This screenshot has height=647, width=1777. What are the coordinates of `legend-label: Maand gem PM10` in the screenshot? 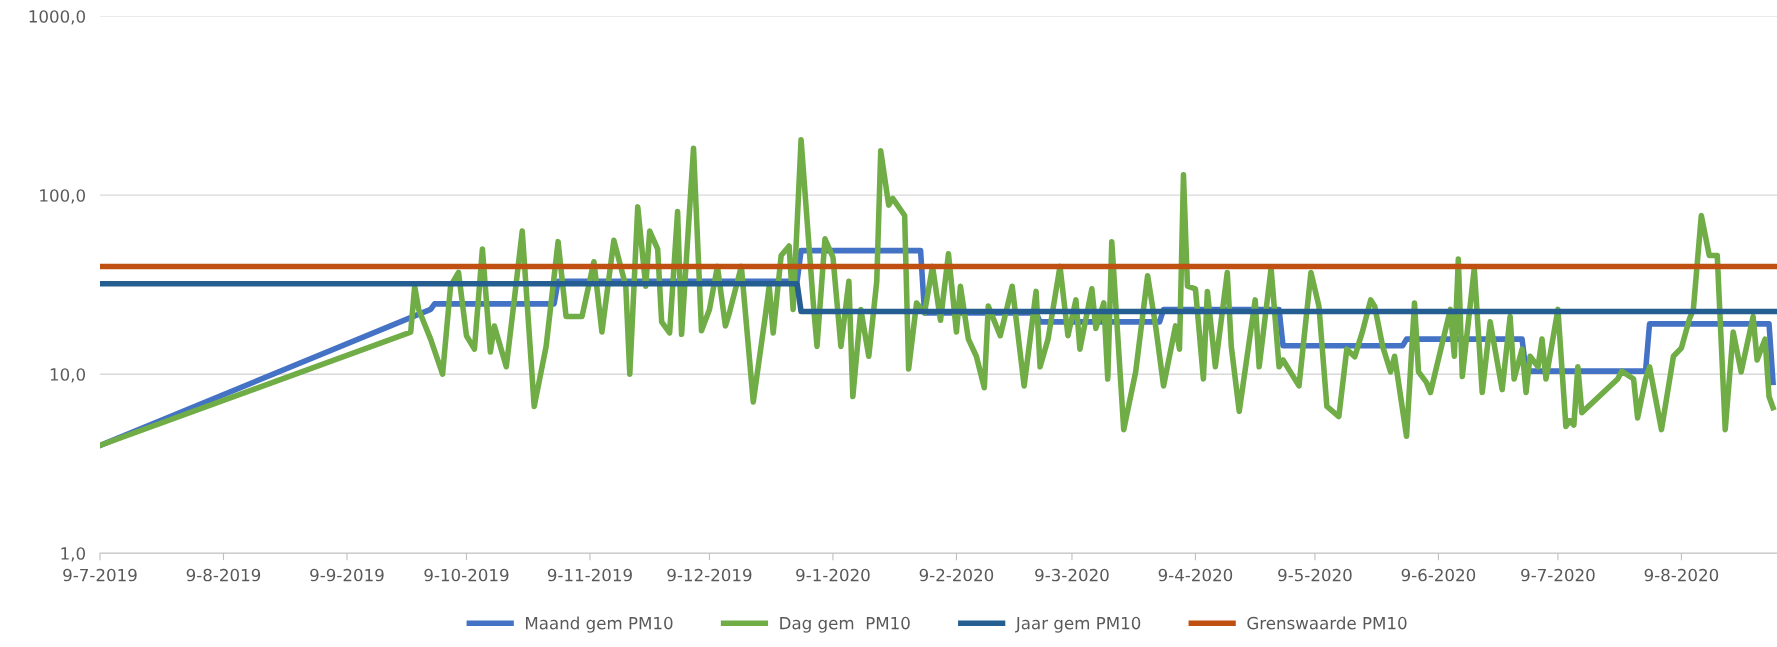 It's located at (599, 624).